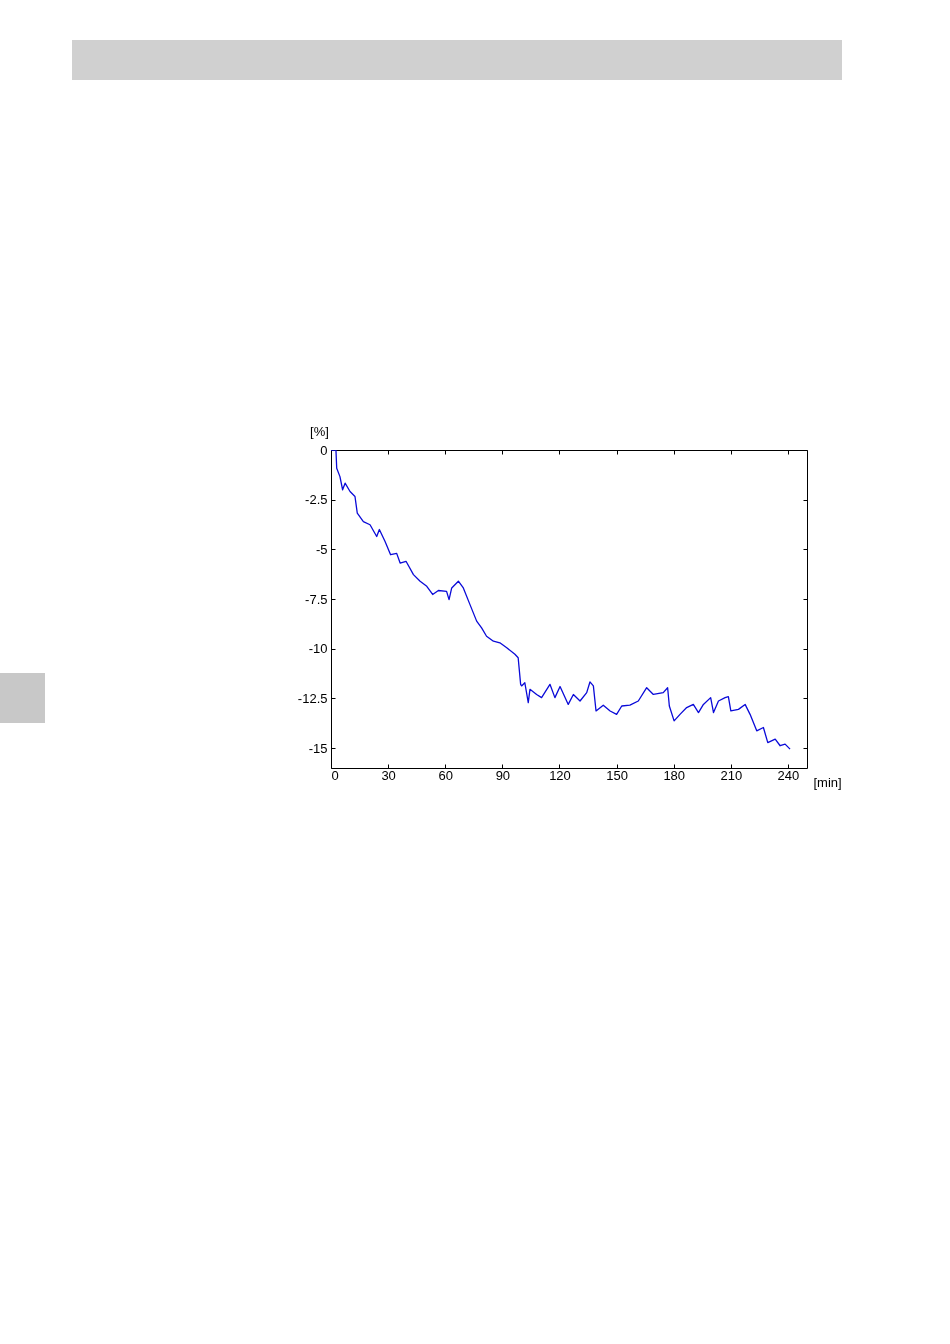  Describe the element at coordinates (788, 775) in the screenshot. I see `x-tick-label: 240` at that location.